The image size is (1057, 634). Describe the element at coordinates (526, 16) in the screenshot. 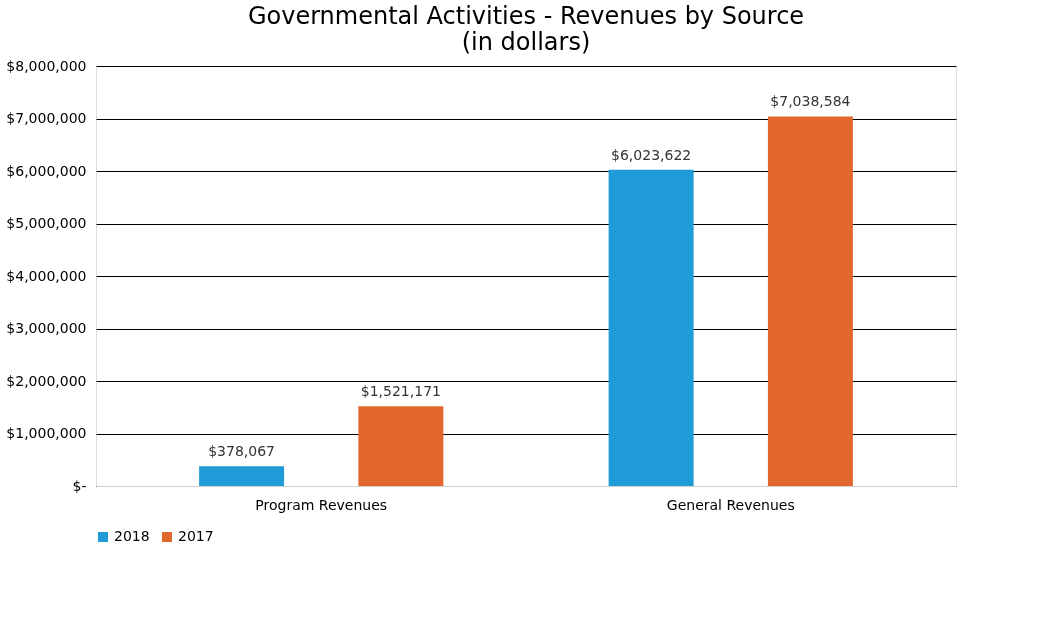

I see `text: Governmental Activities - Revenues by Source` at that location.